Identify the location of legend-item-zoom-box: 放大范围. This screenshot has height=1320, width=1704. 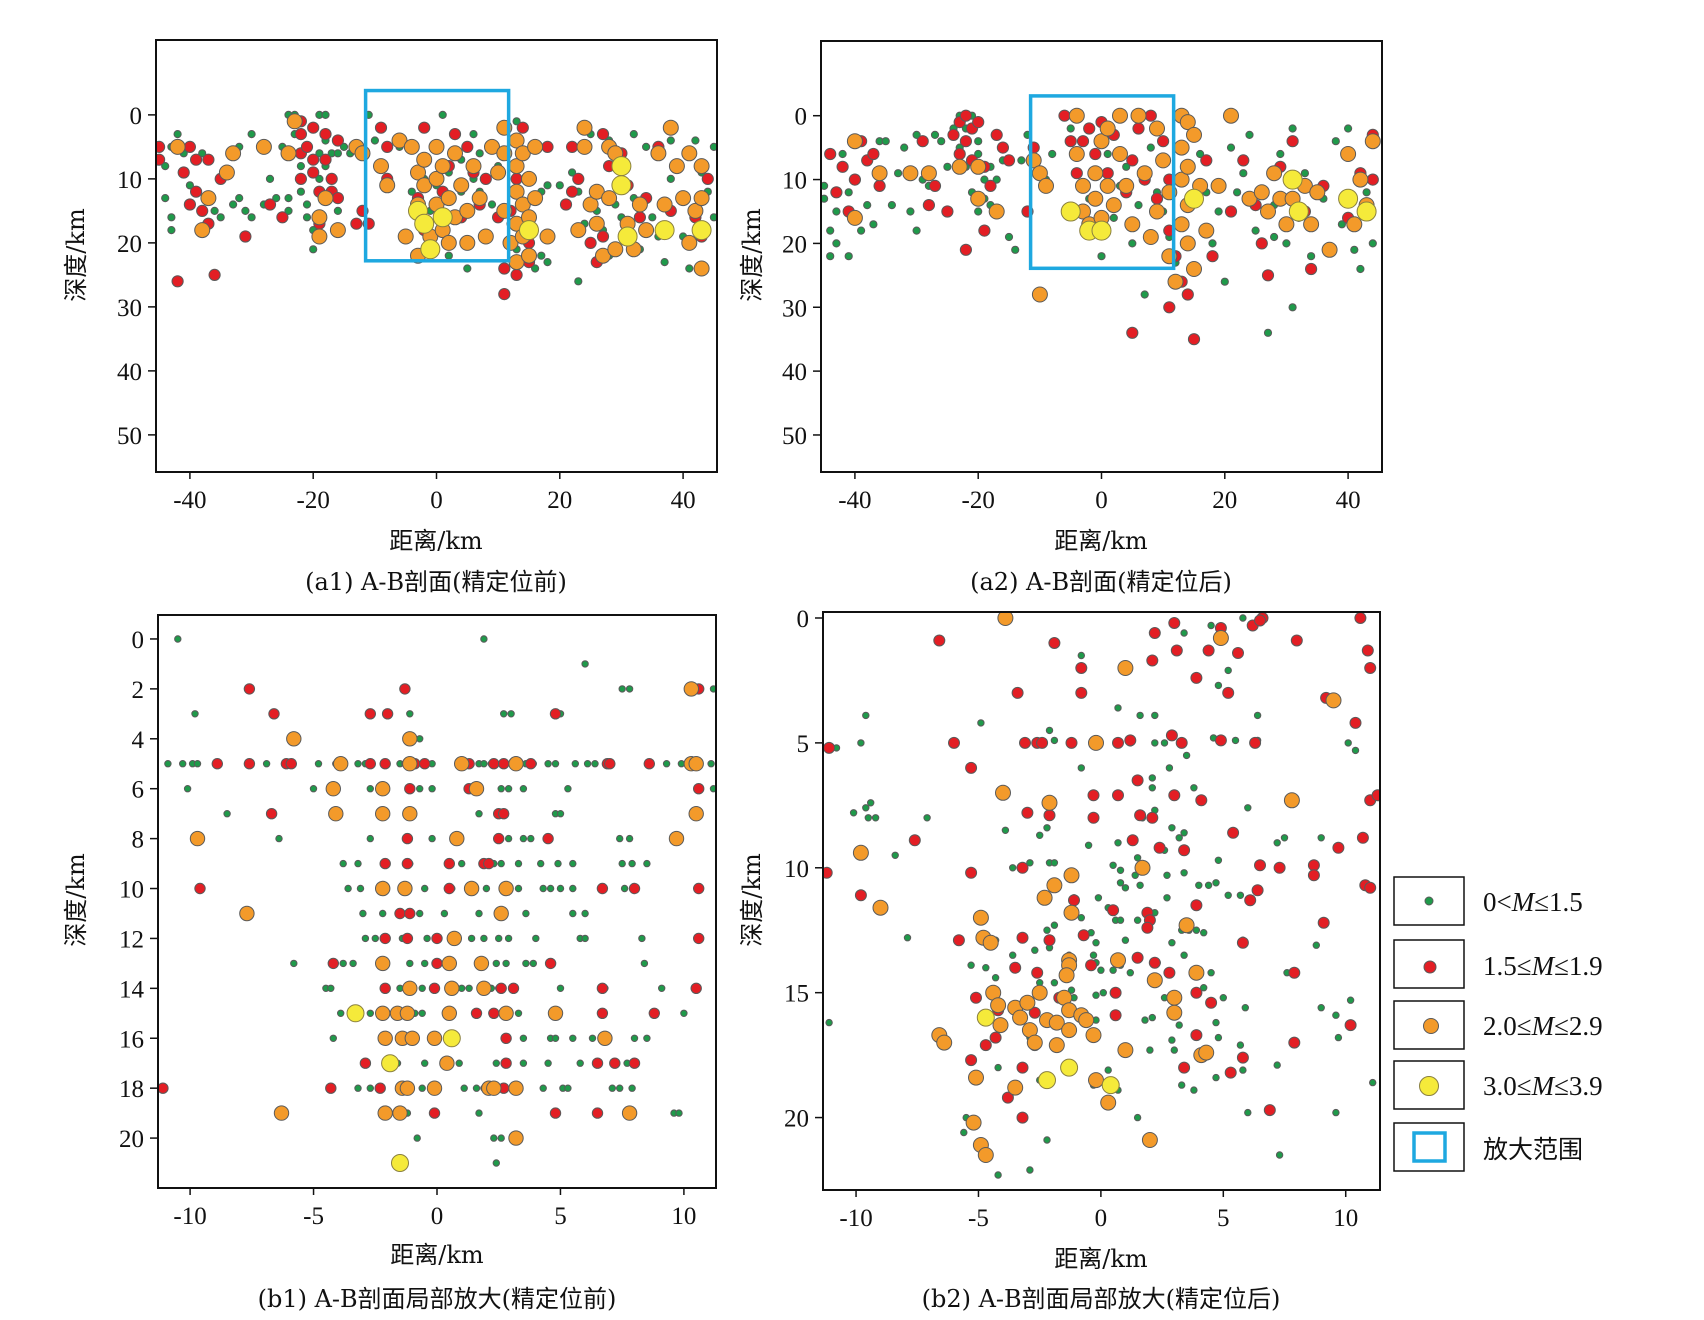
(1488, 1147).